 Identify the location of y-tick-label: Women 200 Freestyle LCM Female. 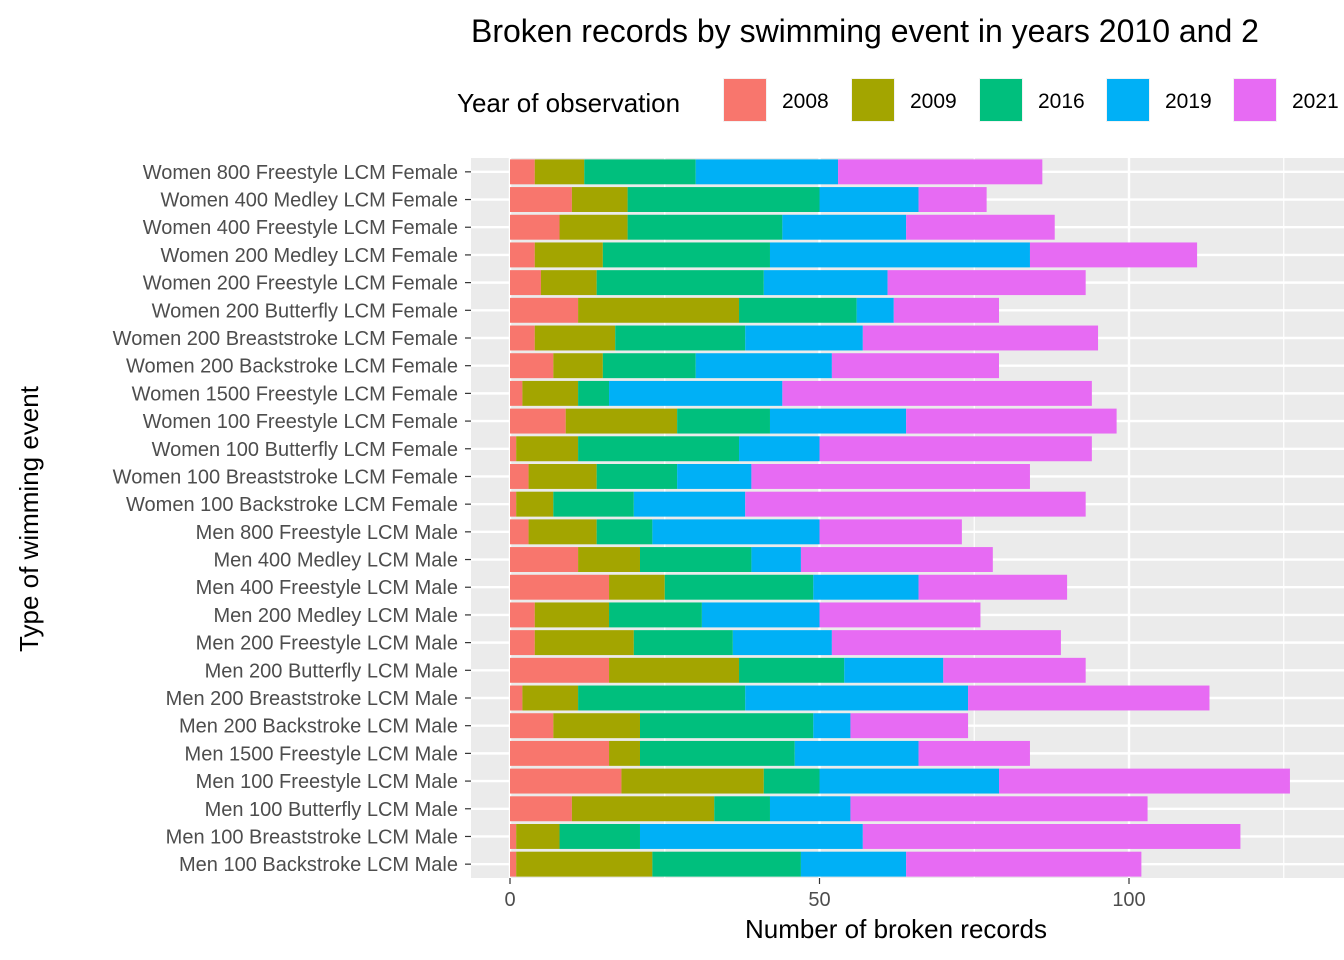
(300, 284).